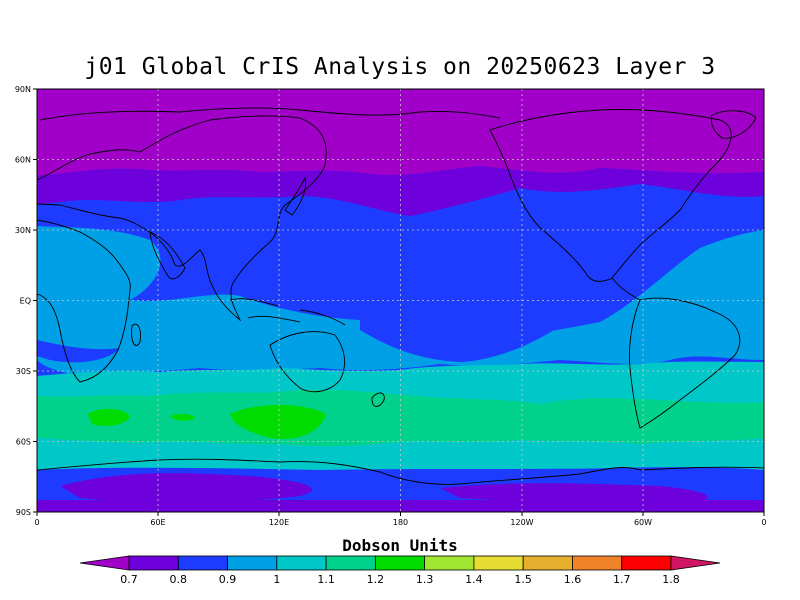 Image resolution: width=800 pixels, height=600 pixels. I want to click on coast-japan, so click(295, 196).